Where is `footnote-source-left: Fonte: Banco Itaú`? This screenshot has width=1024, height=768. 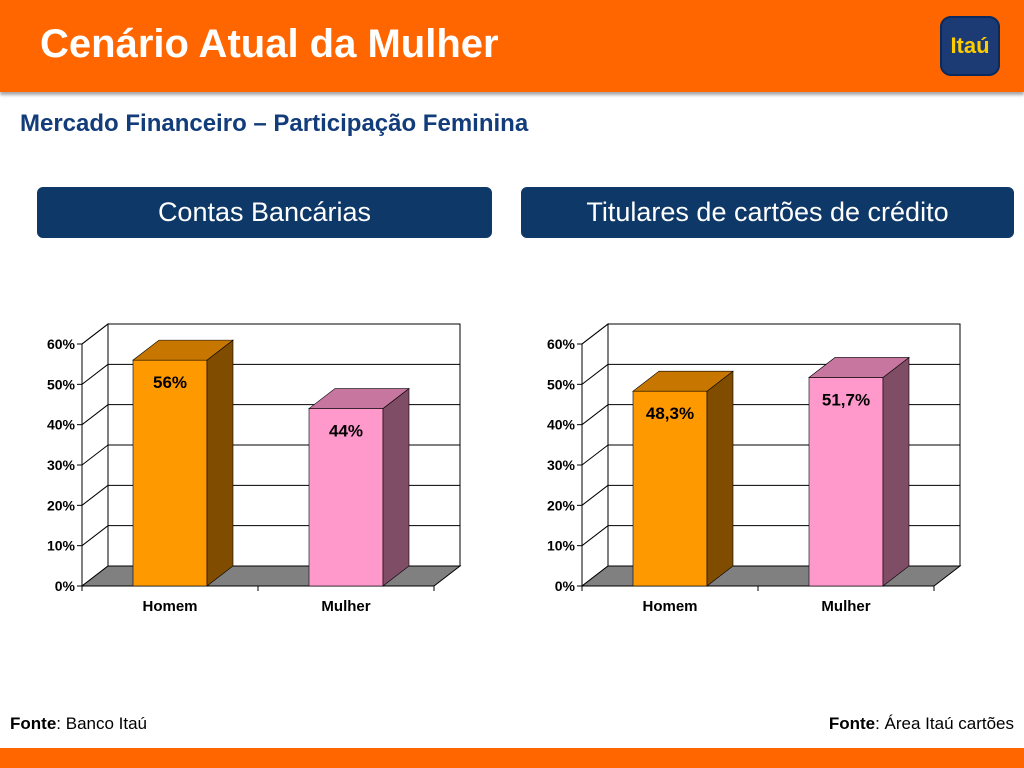
footnote-source-left: Fonte: Banco Itaú is located at coordinates (78, 724).